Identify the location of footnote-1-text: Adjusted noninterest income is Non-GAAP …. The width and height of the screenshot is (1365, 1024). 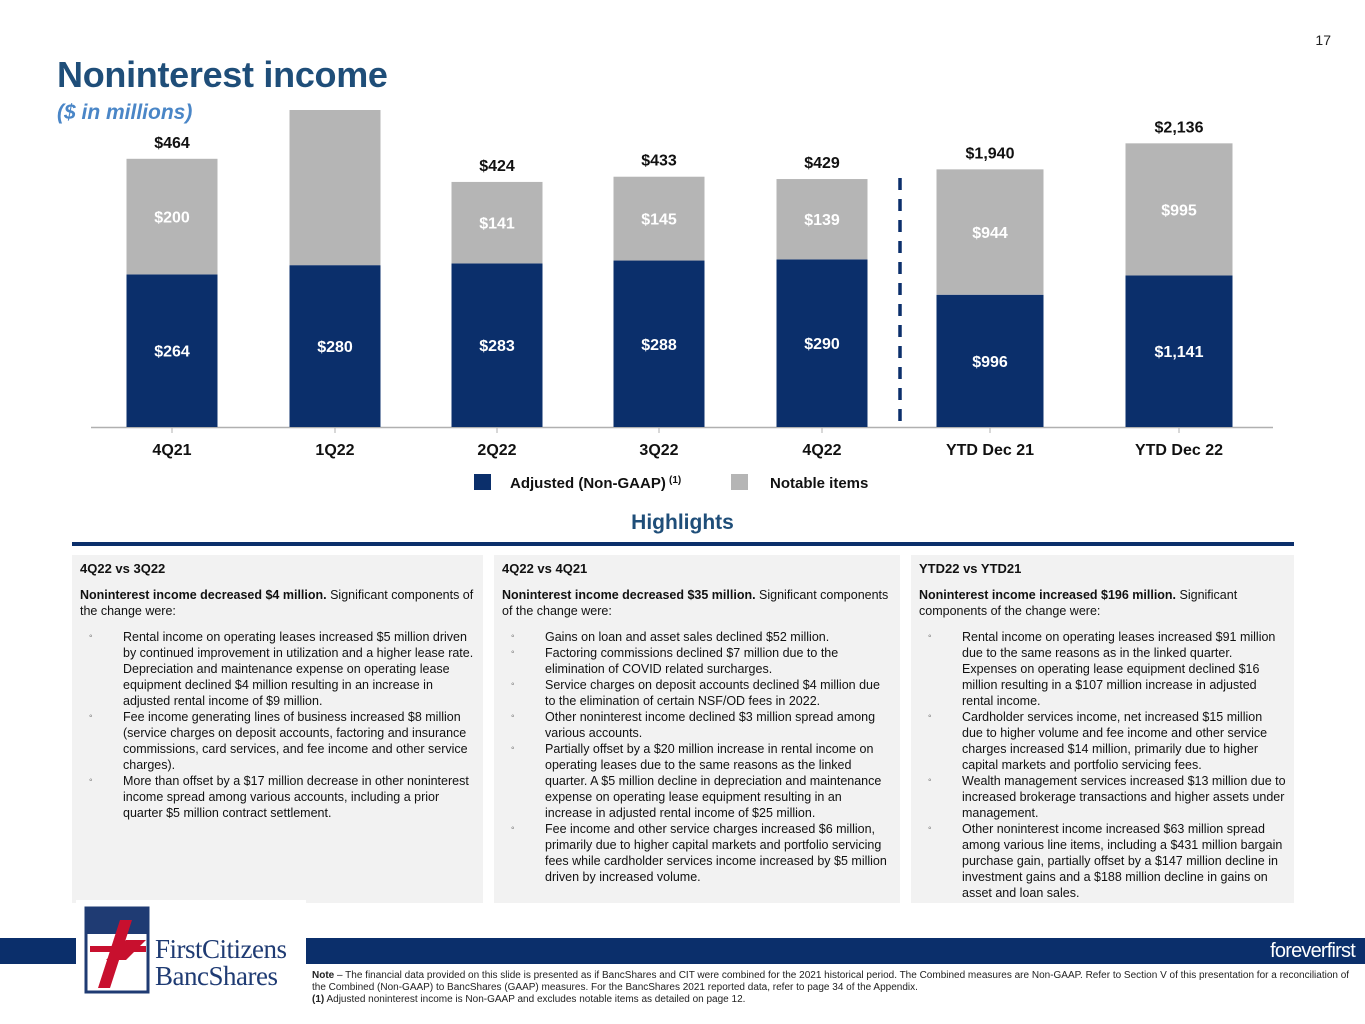
(535, 999).